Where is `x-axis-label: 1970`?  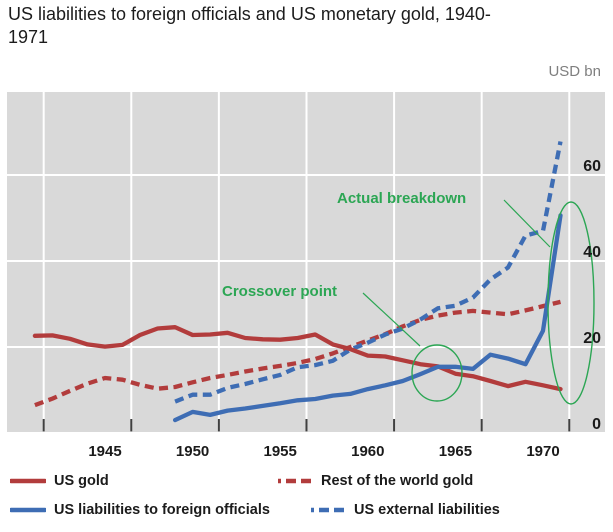
x-axis-label: 1970 is located at coordinates (542, 451).